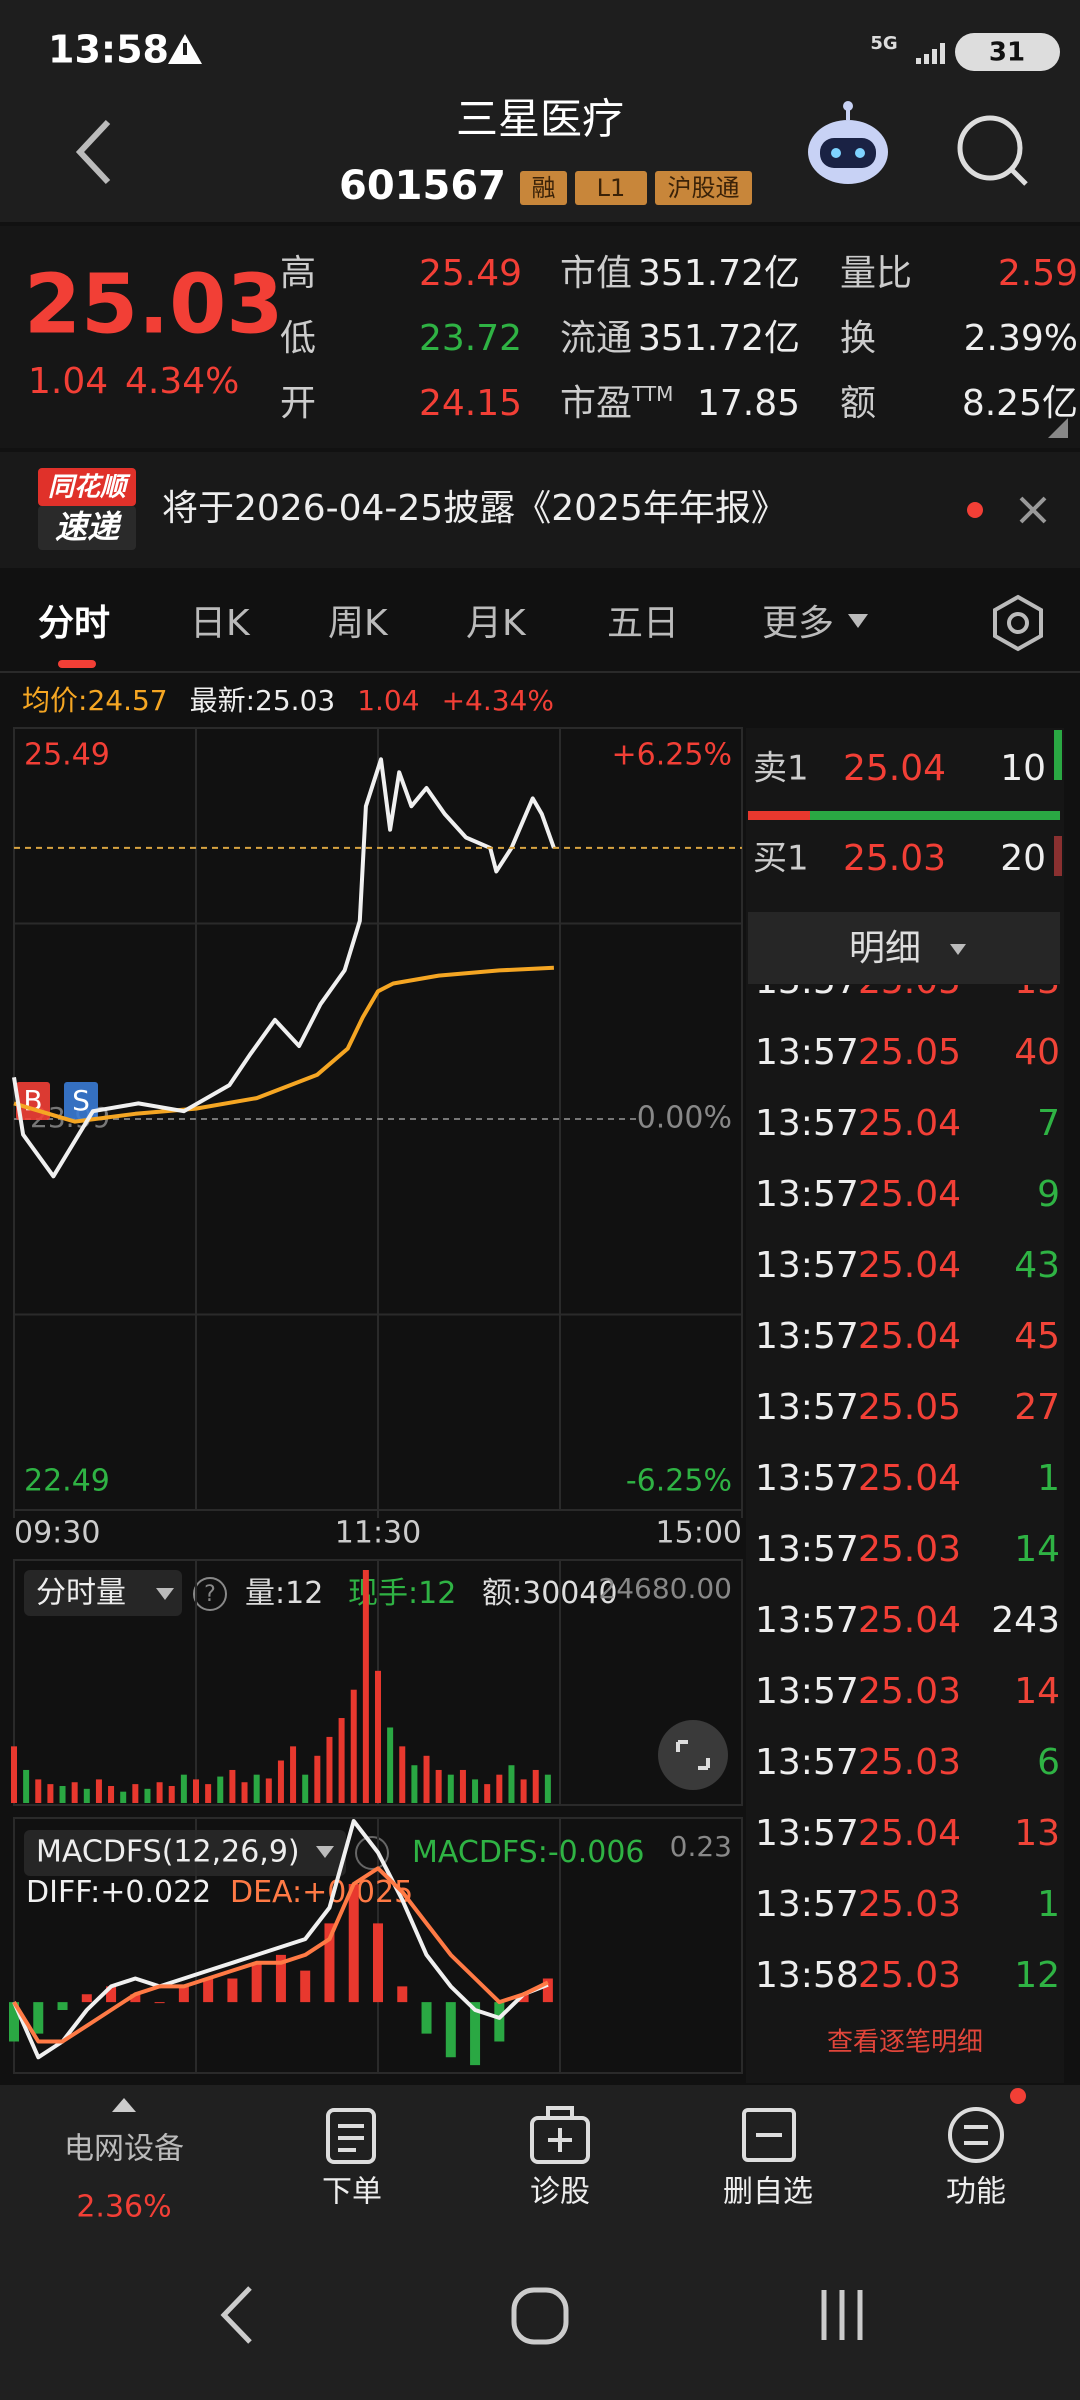 This screenshot has height=2400, width=1080. What do you see at coordinates (693, 1755) in the screenshot?
I see `expand-button` at bounding box center [693, 1755].